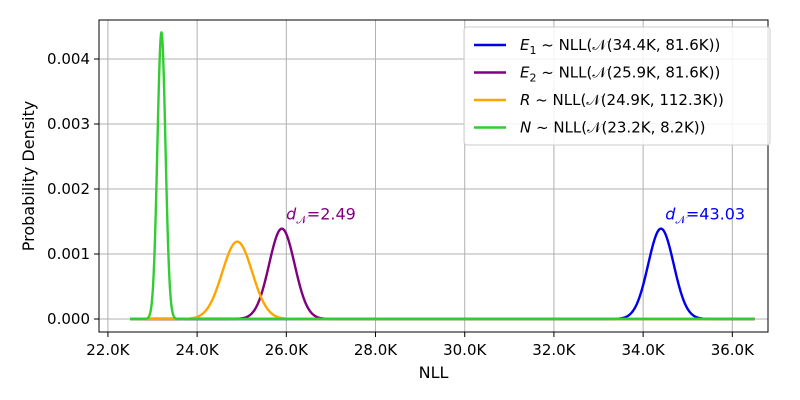 This screenshot has height=400, width=800. What do you see at coordinates (705, 215) in the screenshot?
I see `annotation-d1: d𝒩=43.03` at bounding box center [705, 215].